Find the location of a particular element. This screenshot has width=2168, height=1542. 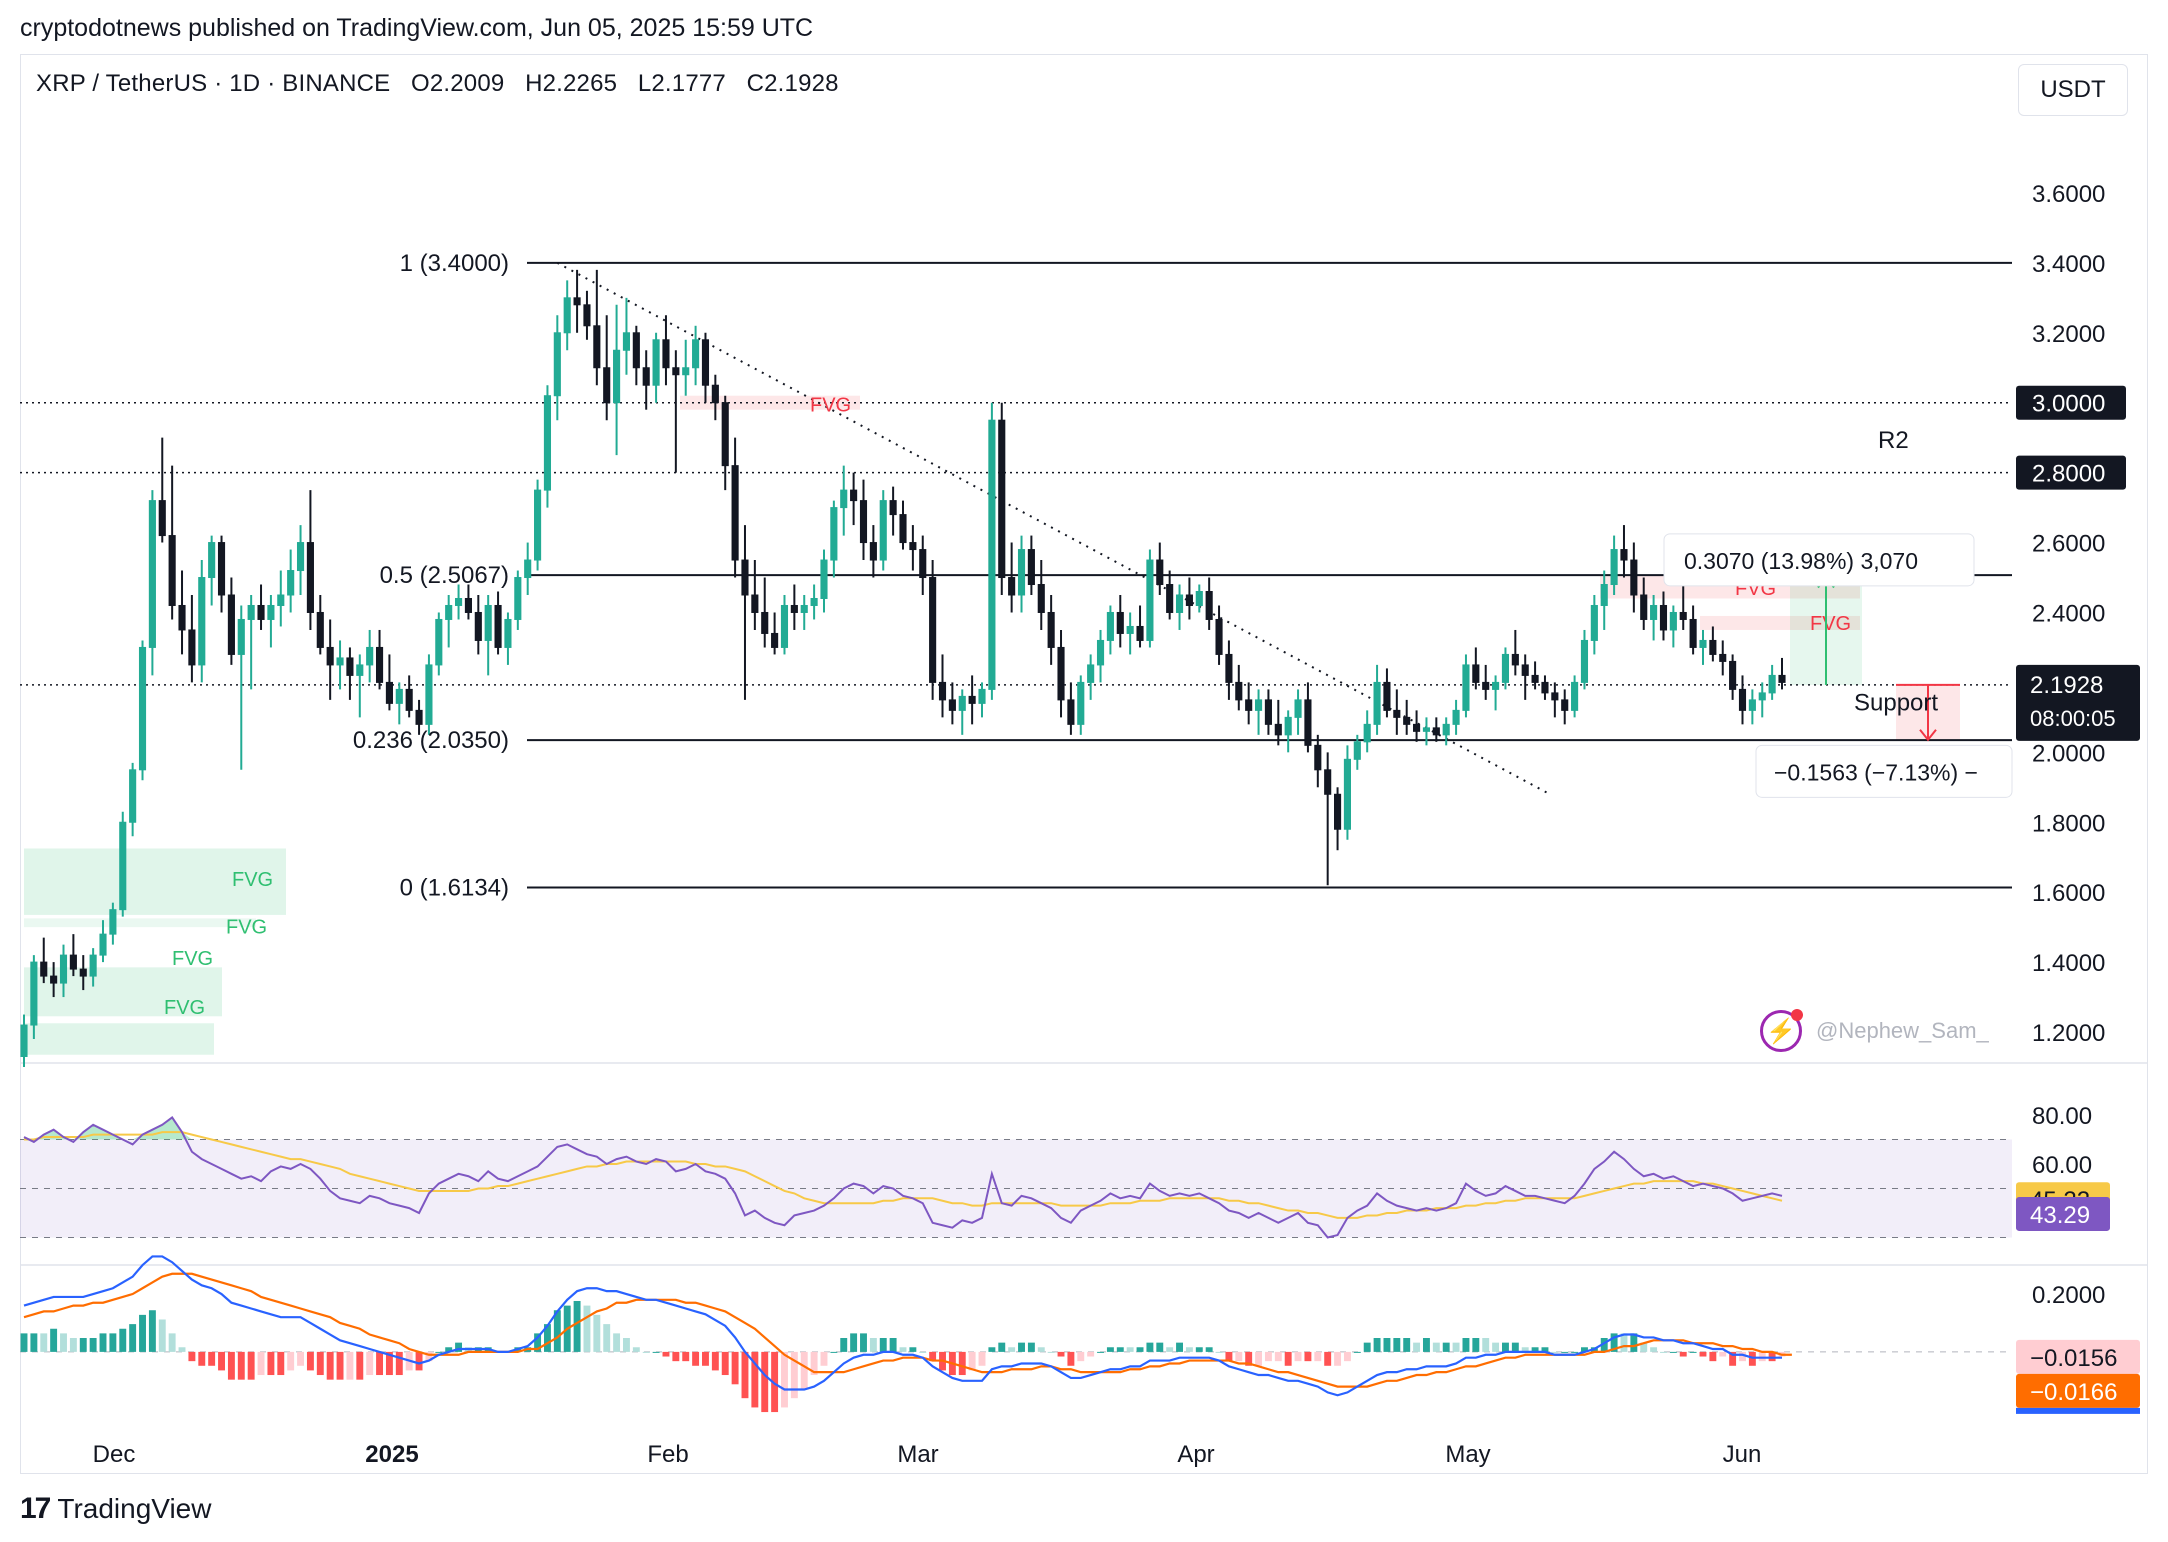

macd-color-strip is located at coordinates (2078, 1410).